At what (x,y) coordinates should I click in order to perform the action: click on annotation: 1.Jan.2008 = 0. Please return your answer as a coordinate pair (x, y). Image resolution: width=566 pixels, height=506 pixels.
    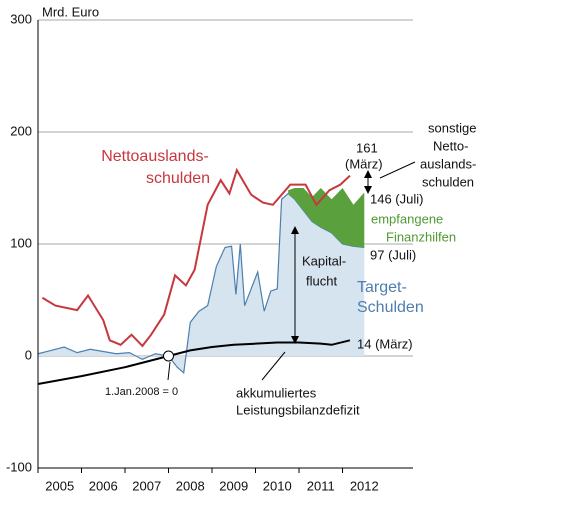
    Looking at the image, I should click on (141, 392).